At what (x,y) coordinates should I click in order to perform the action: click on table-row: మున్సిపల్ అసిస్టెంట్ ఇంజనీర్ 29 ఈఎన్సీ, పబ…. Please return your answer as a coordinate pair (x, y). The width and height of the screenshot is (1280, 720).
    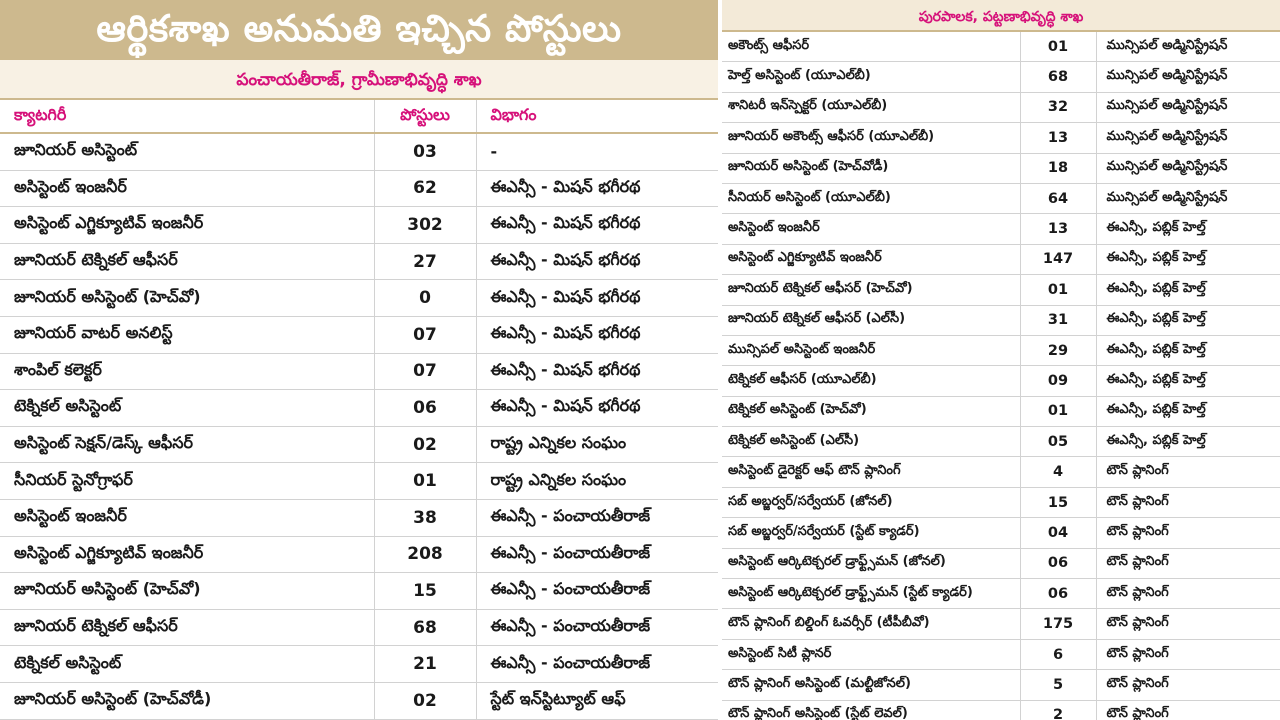
    Looking at the image, I should click on (1001, 351).